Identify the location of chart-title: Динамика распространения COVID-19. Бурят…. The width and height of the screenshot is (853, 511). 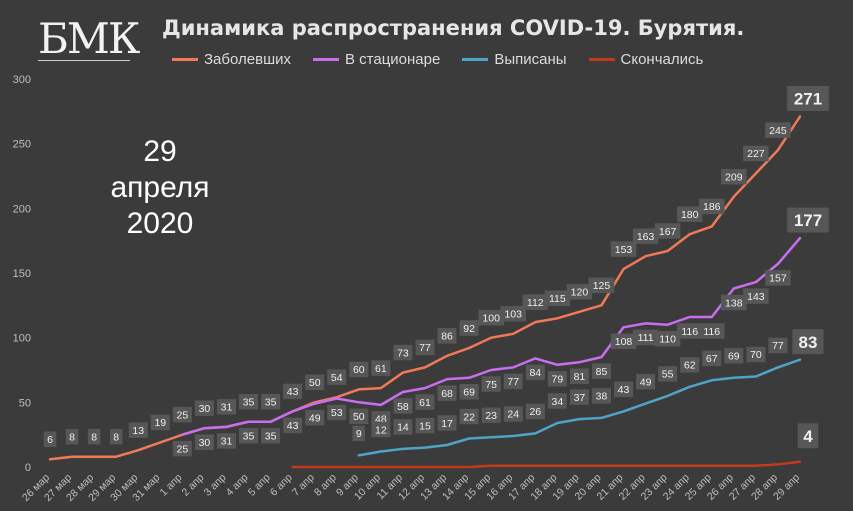
(453, 28).